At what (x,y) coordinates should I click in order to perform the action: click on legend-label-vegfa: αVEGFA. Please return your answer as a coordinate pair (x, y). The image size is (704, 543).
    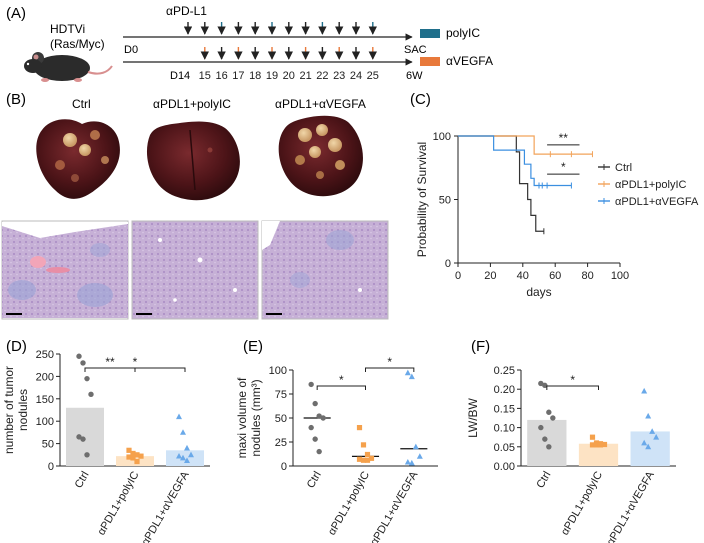
    Looking at the image, I should click on (469, 61).